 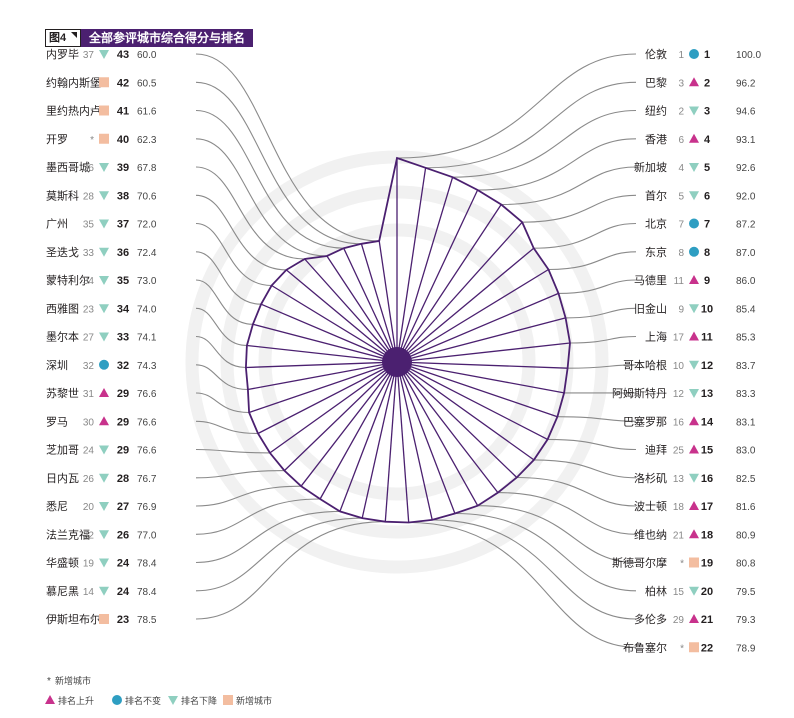 What do you see at coordinates (707, 225) in the screenshot?
I see `rank-value: 7` at bounding box center [707, 225].